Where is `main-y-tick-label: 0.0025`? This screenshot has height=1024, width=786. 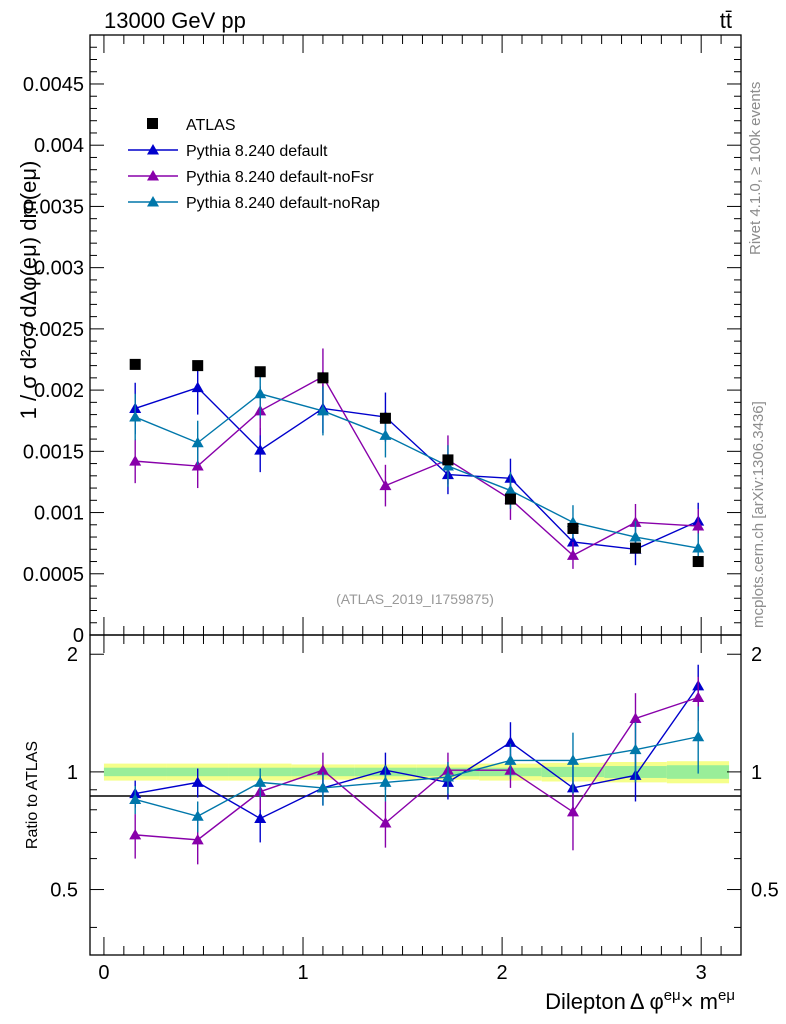
main-y-tick-label: 0.0025 is located at coordinates (53, 330).